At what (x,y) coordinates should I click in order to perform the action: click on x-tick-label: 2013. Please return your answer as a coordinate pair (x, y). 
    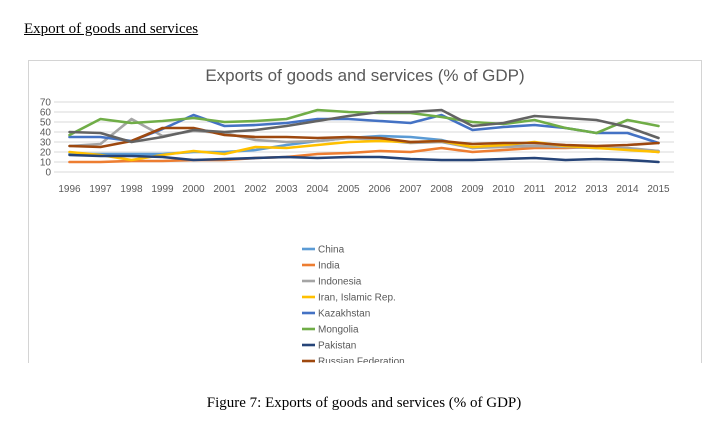
    Looking at the image, I should click on (596, 189).